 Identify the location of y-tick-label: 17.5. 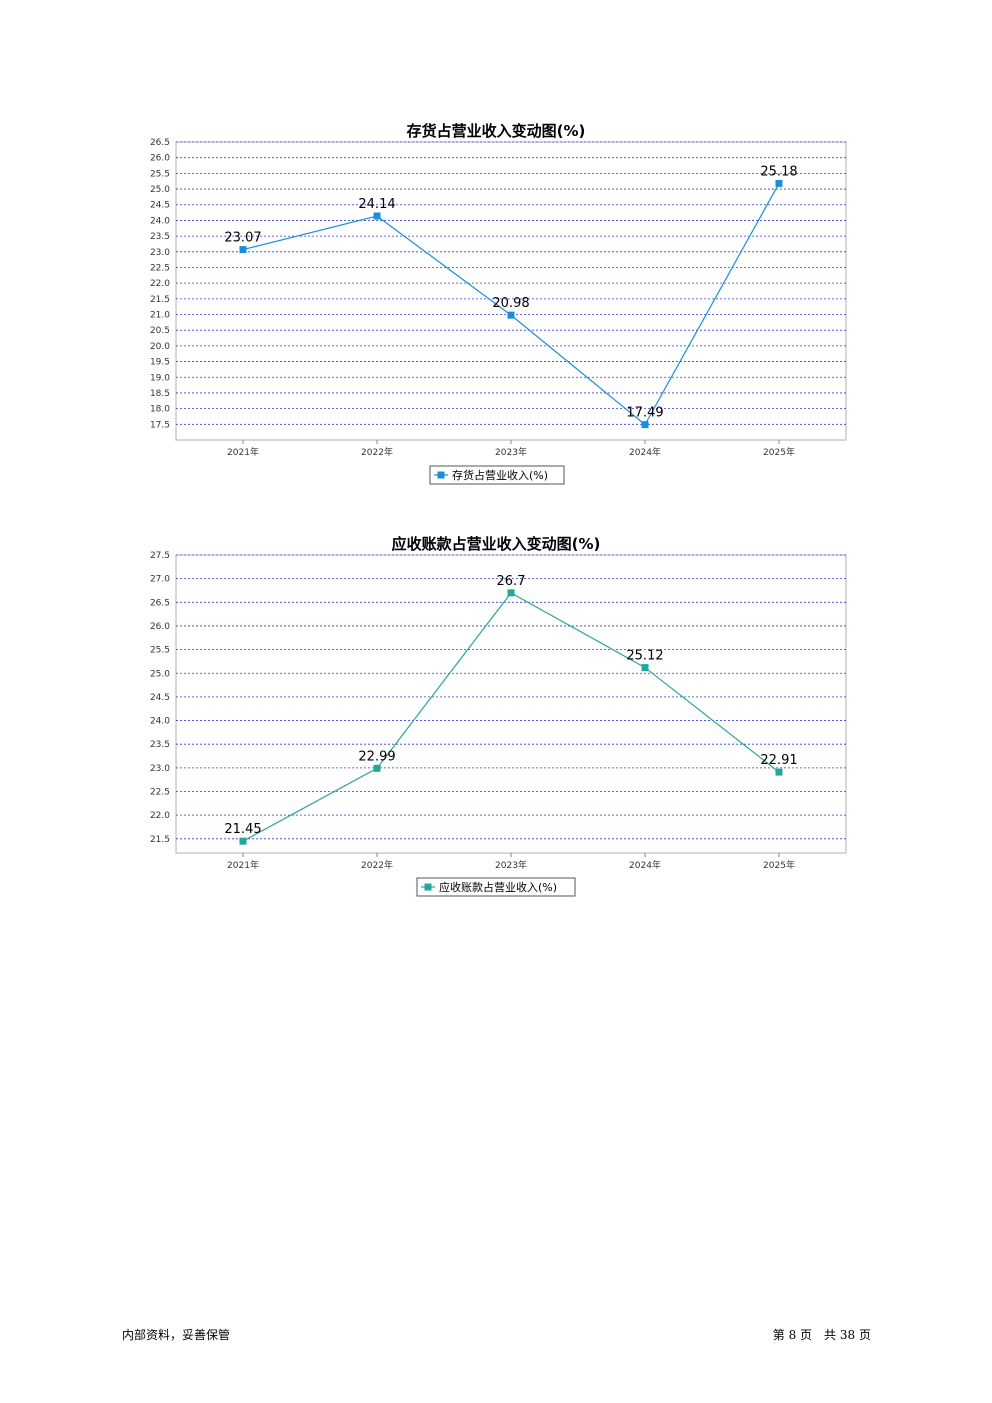
(160, 425).